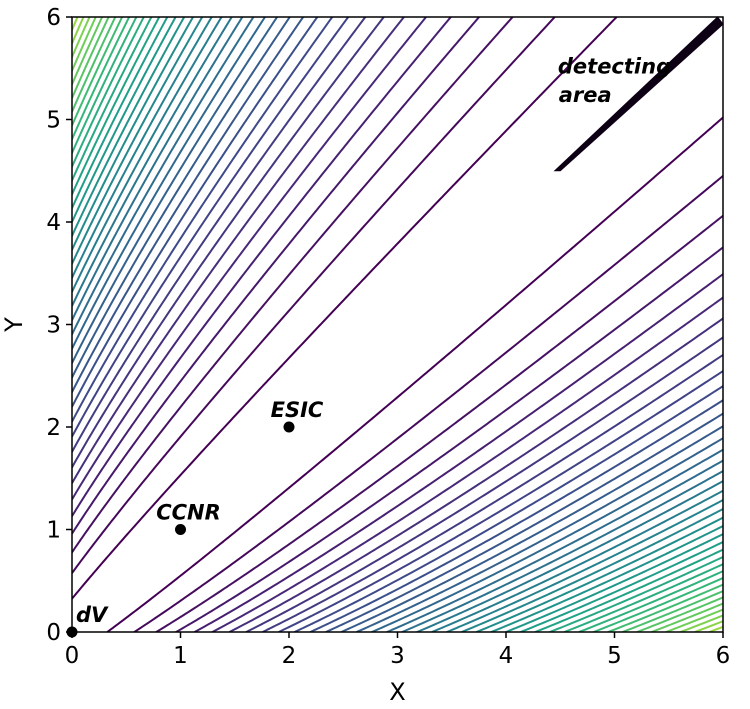  I want to click on point-label: ESIC, so click(297, 410).